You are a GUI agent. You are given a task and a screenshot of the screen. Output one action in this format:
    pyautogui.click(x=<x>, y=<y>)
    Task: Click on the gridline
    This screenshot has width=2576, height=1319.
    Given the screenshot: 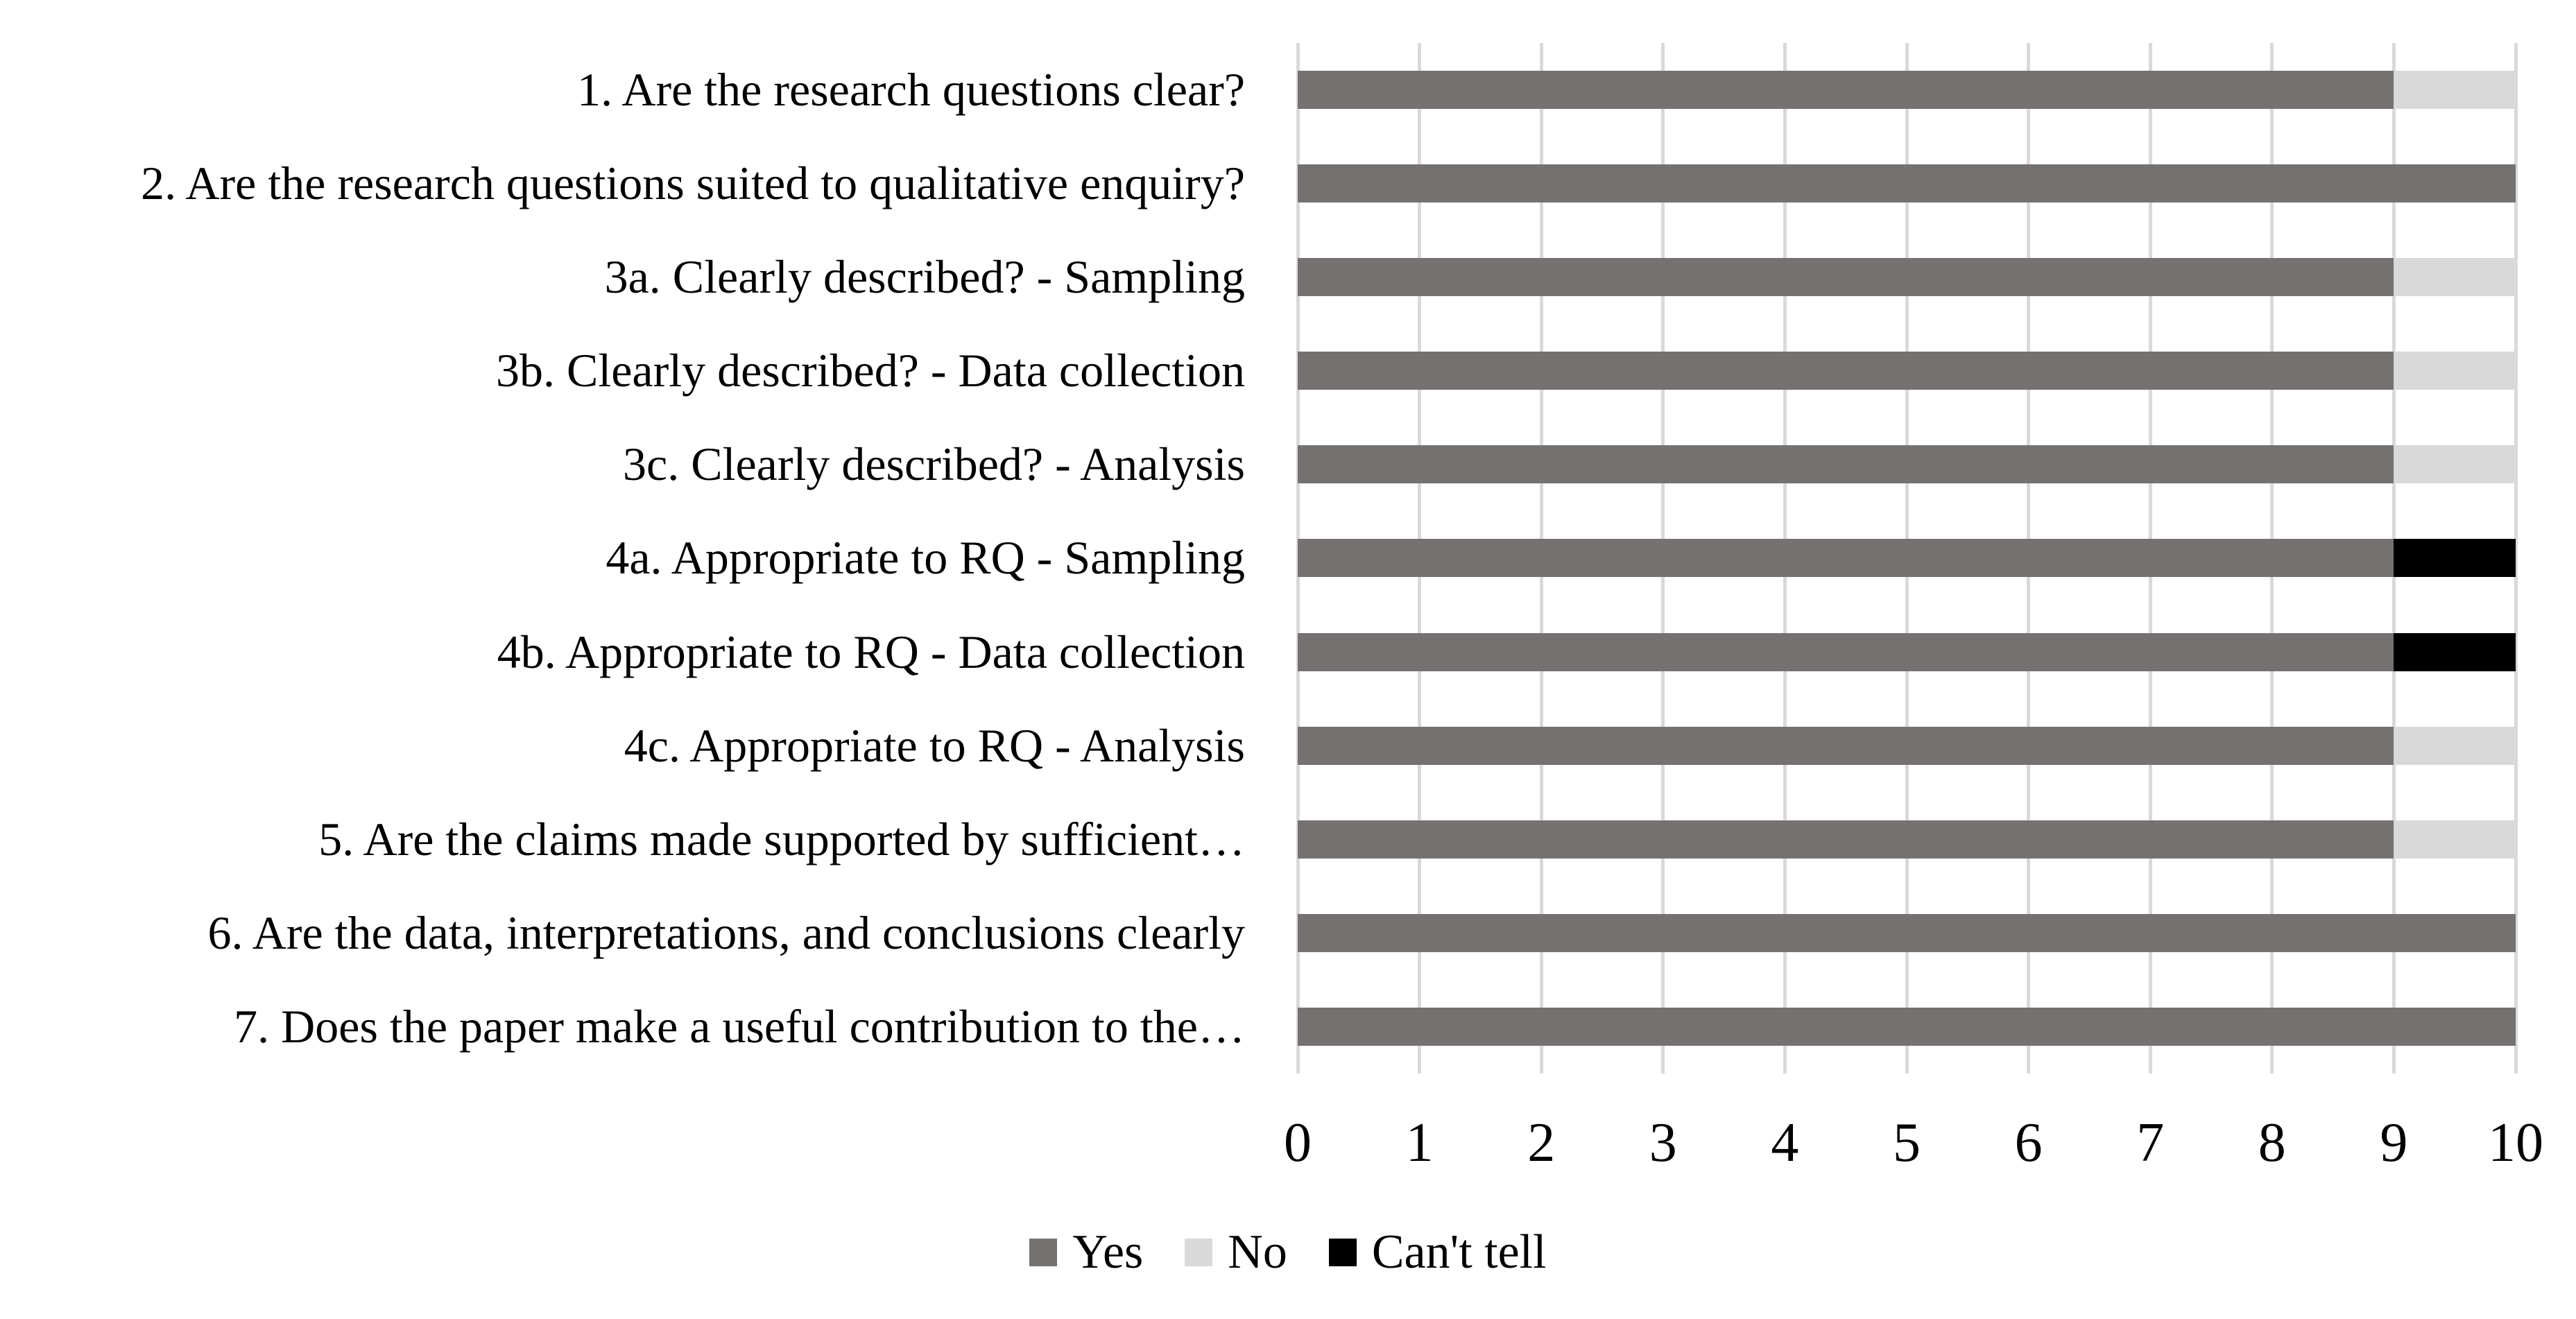 What is the action you would take?
    pyautogui.click(x=2516, y=558)
    